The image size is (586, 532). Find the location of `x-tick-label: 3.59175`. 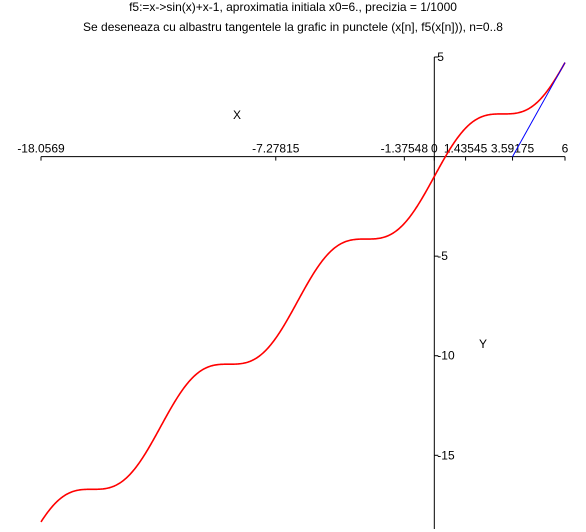

x-tick-label: 3.59175 is located at coordinates (513, 149).